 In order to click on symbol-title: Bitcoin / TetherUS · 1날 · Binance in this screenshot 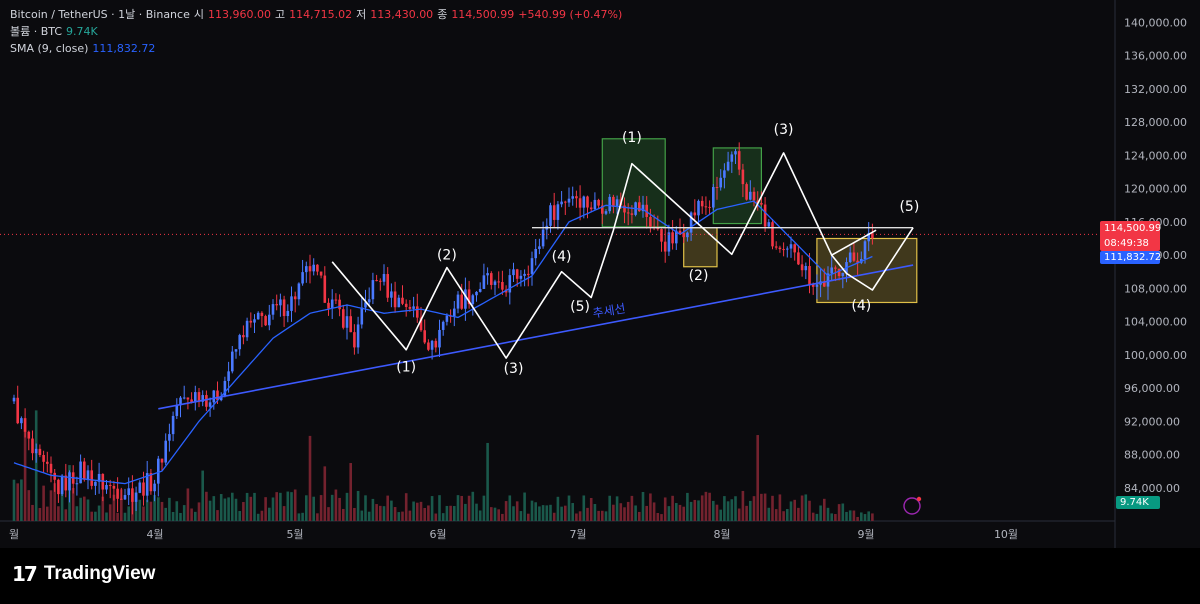, I will do `click(100, 14)`.